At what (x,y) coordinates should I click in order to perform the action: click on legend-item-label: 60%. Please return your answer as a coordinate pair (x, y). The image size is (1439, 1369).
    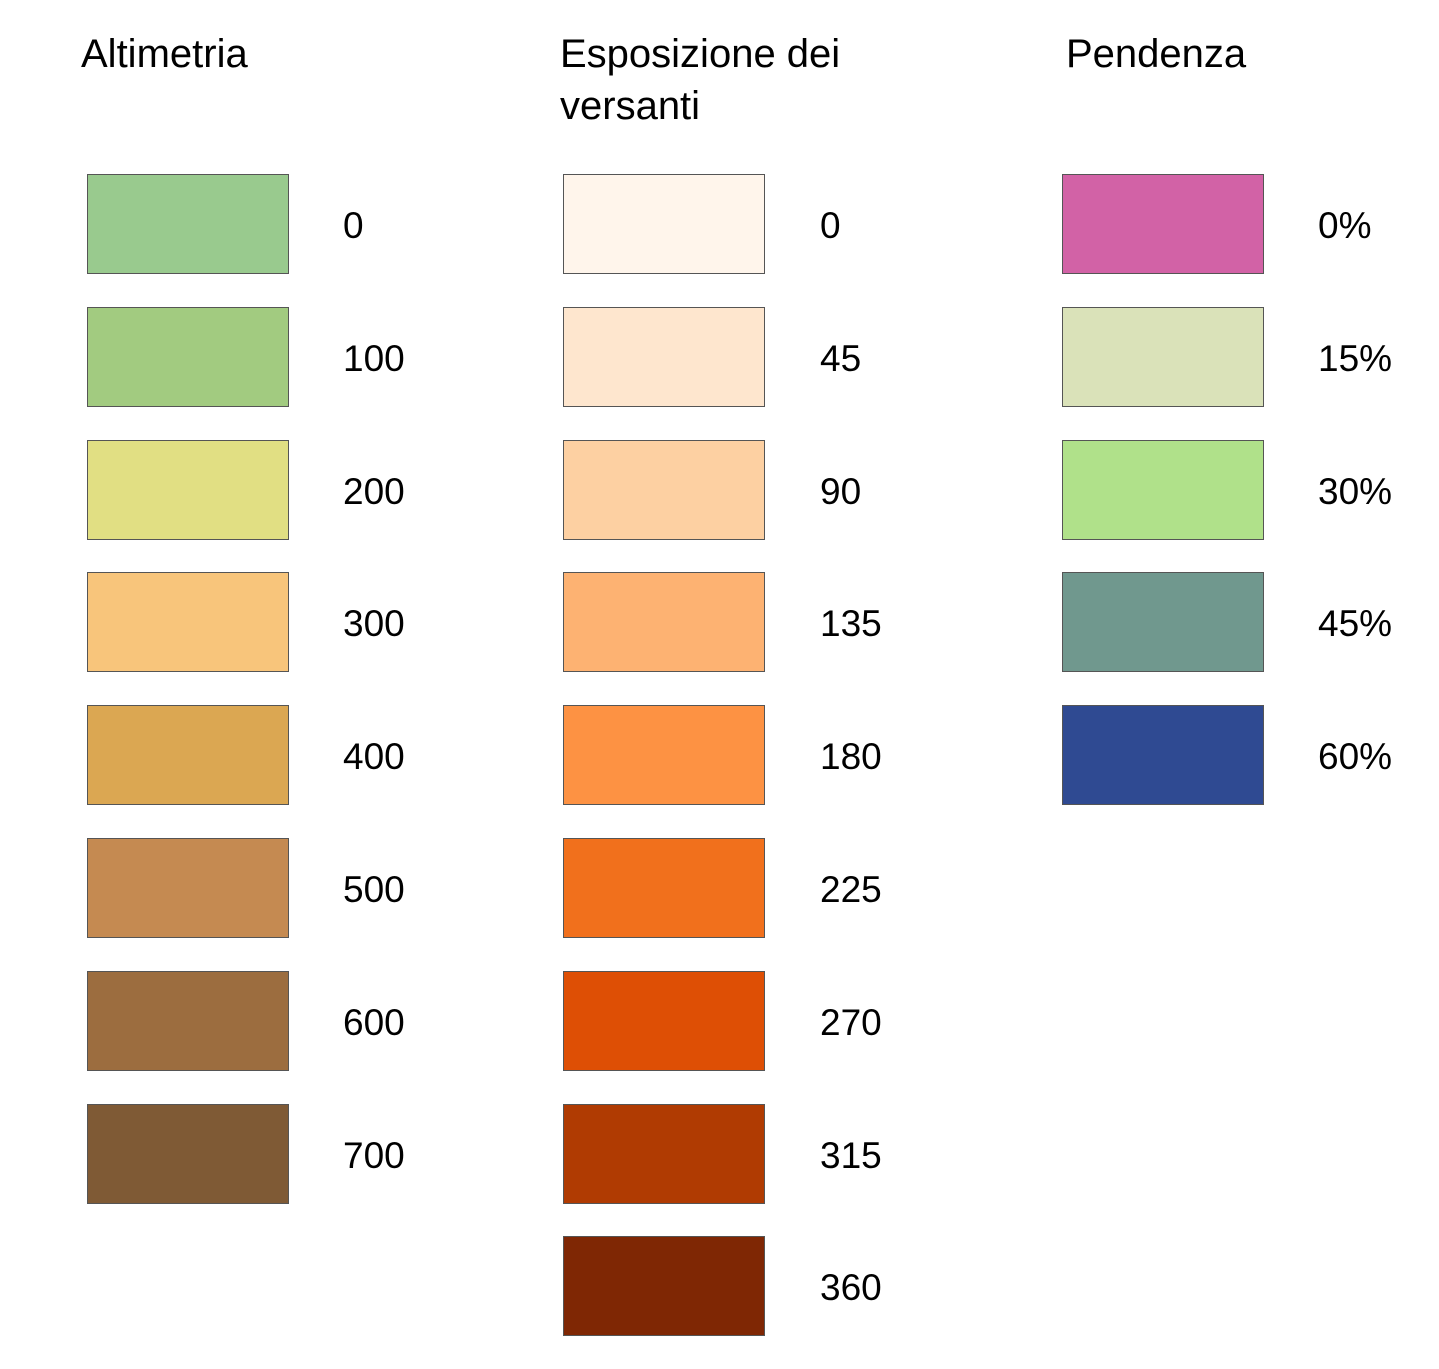
    Looking at the image, I should click on (1355, 757).